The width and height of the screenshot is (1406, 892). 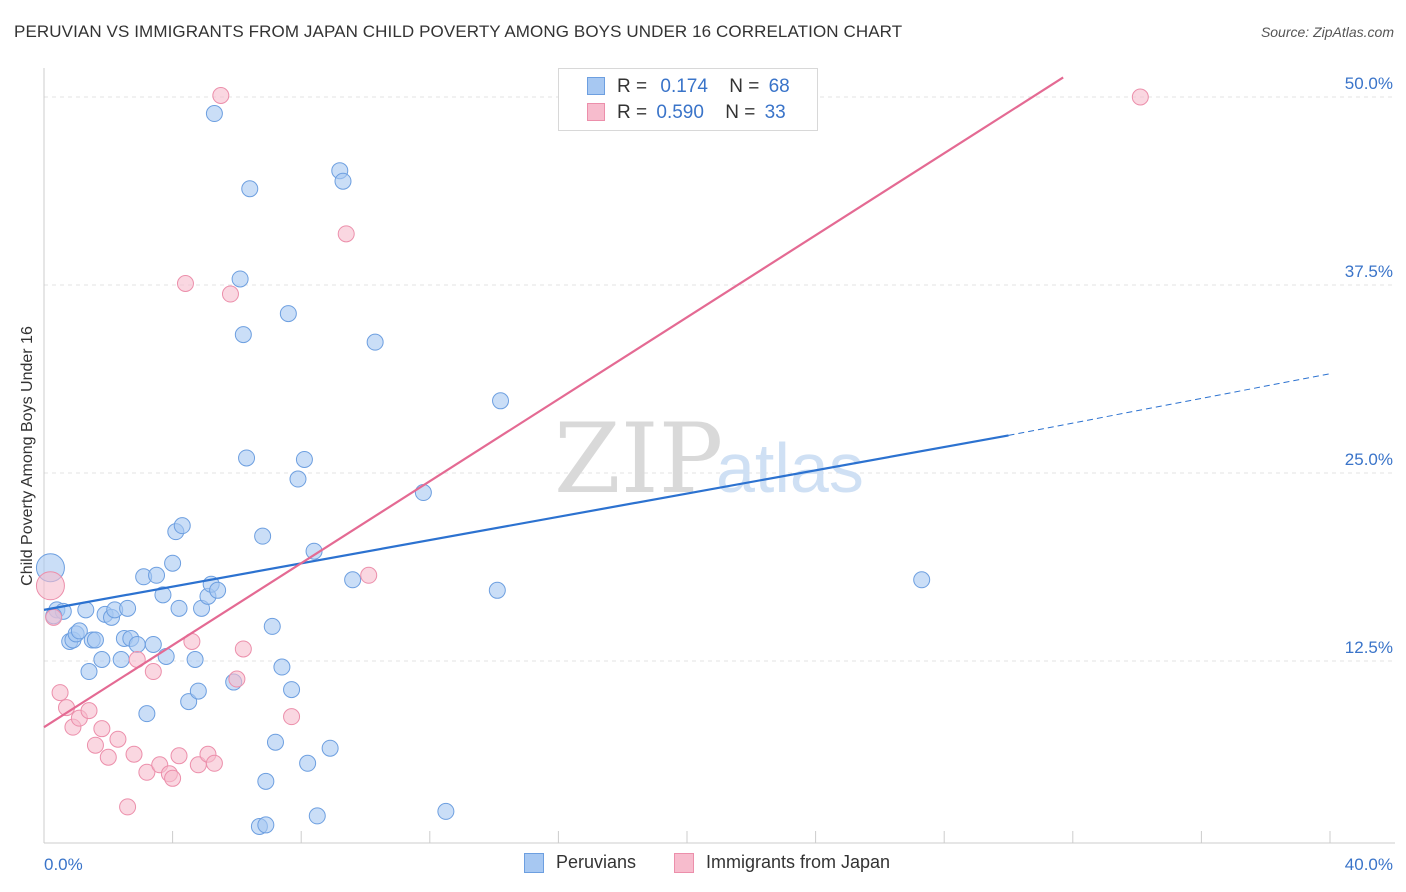 I want to click on y-tick-label: 12.5%, so click(x=1369, y=647).